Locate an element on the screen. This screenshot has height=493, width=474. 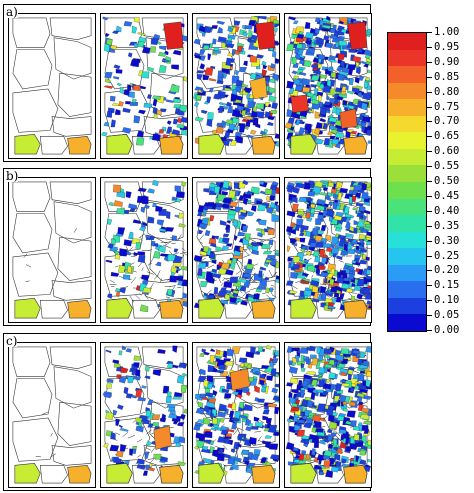
legend-tick-label: 0.55 is located at coordinates (447, 166).